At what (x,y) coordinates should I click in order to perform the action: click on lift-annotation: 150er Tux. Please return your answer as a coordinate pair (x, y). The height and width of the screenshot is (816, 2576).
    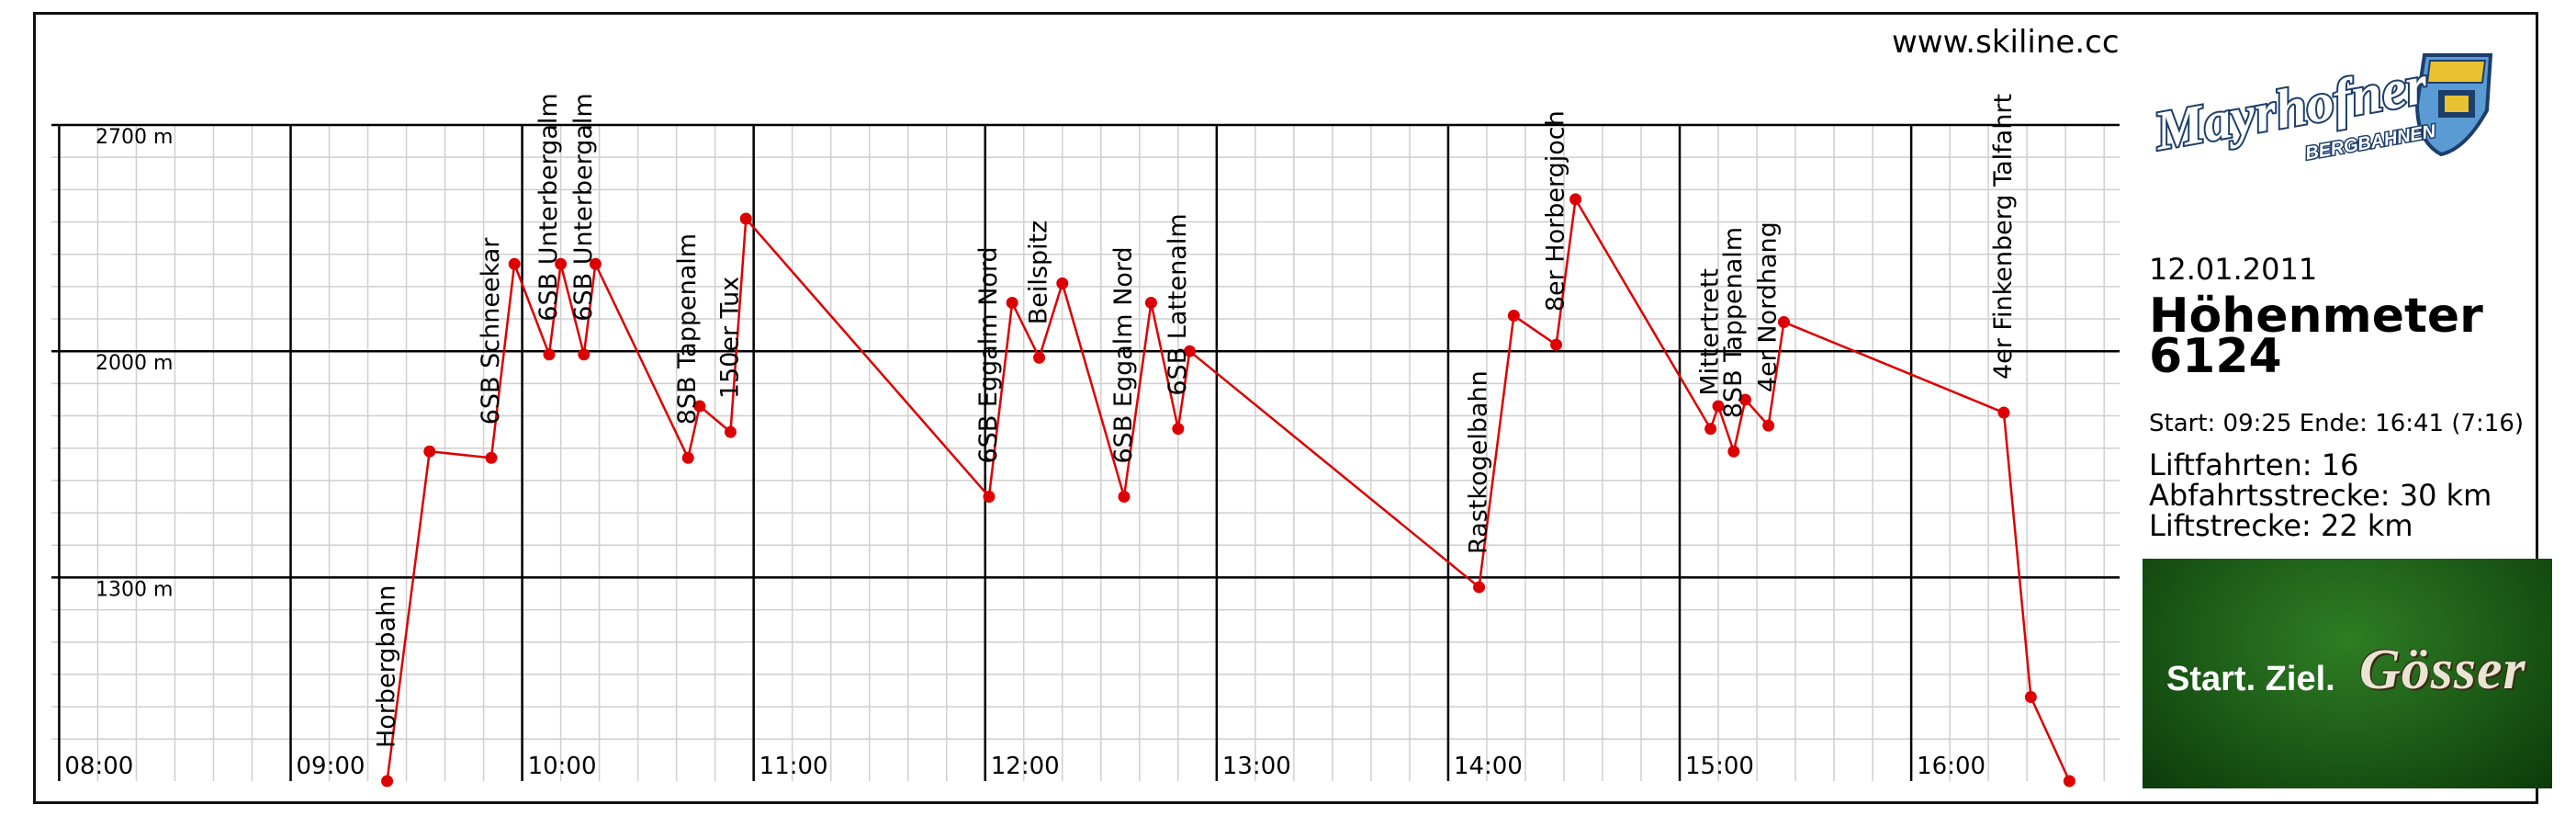
    Looking at the image, I should click on (729, 338).